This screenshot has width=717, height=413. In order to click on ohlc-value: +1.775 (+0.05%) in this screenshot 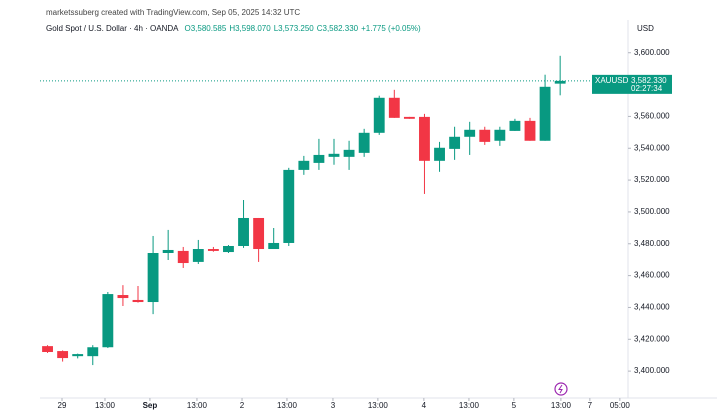, I will do `click(391, 28)`.